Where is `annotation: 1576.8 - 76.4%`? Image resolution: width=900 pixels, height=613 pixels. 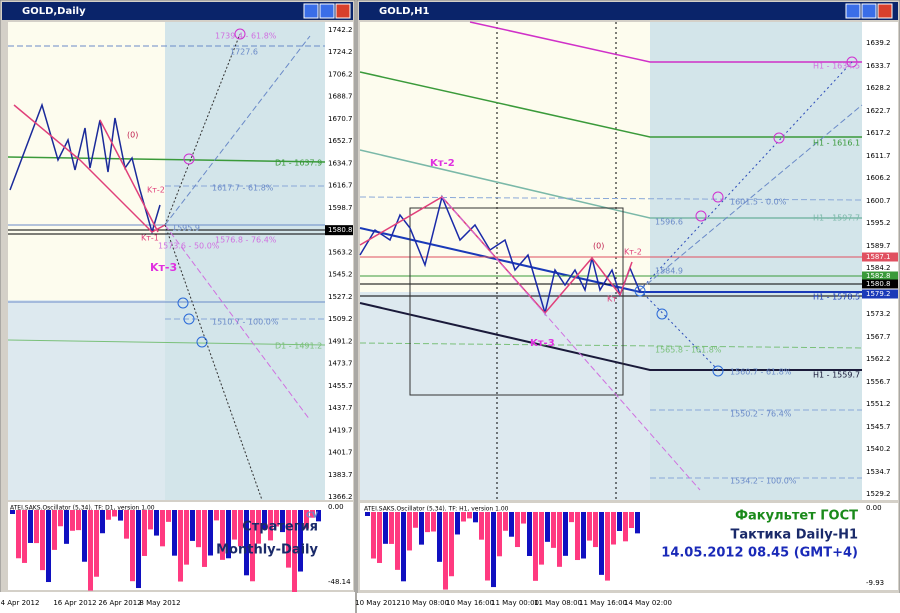
annotation: 1576.8 - 76.4% is located at coordinates (246, 240).